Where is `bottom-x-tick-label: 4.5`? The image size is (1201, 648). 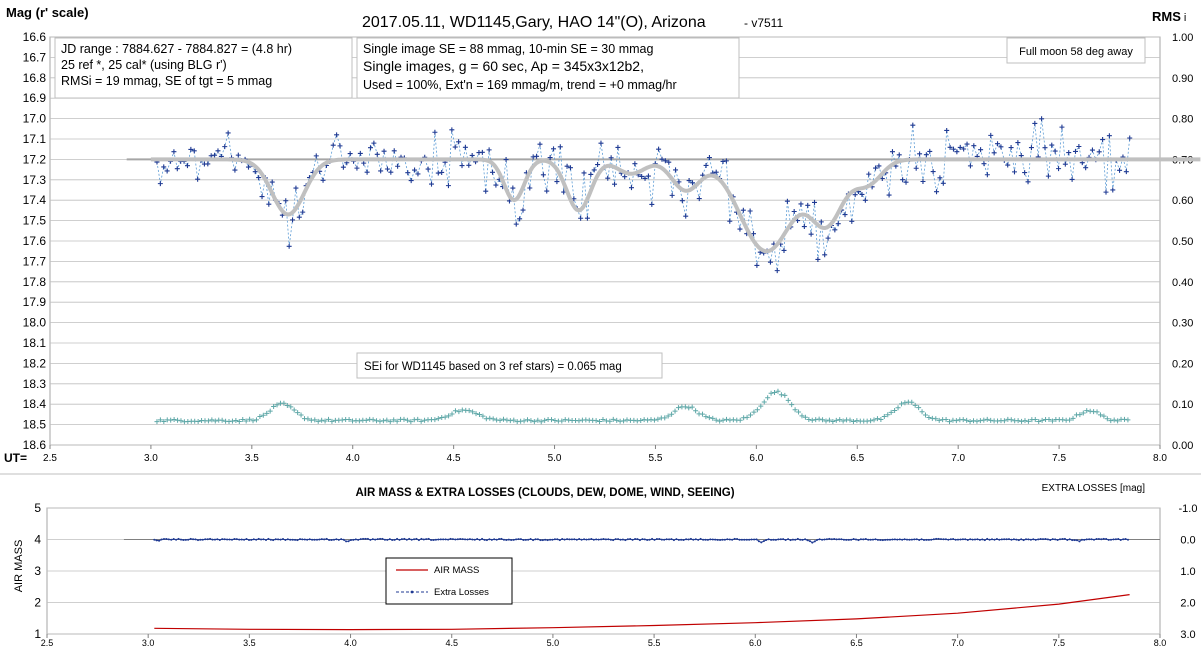 bottom-x-tick-label: 4.5 is located at coordinates (451, 643).